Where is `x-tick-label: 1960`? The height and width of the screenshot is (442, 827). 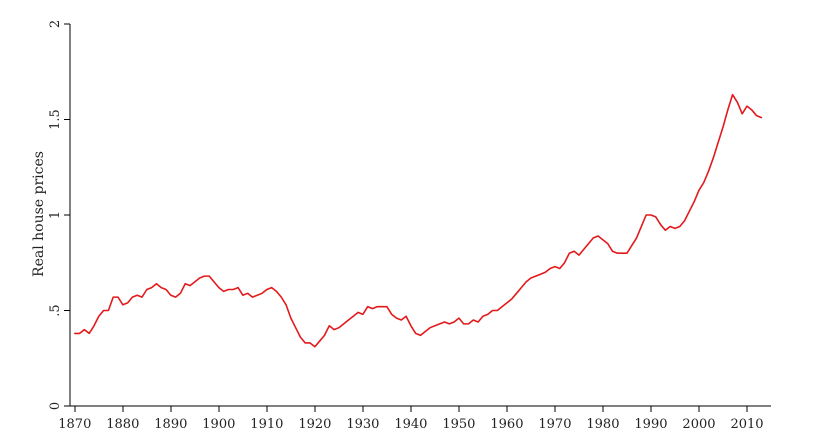 x-tick-label: 1960 is located at coordinates (506, 424).